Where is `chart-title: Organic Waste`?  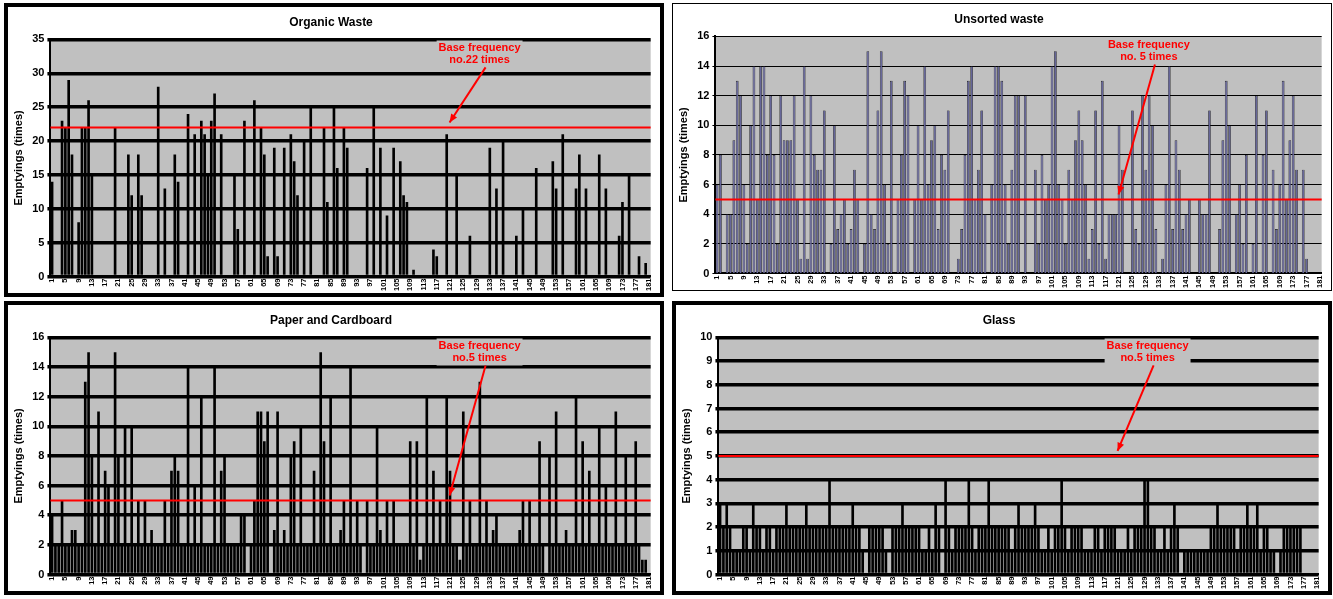
chart-title: Organic Waste is located at coordinates (331, 21).